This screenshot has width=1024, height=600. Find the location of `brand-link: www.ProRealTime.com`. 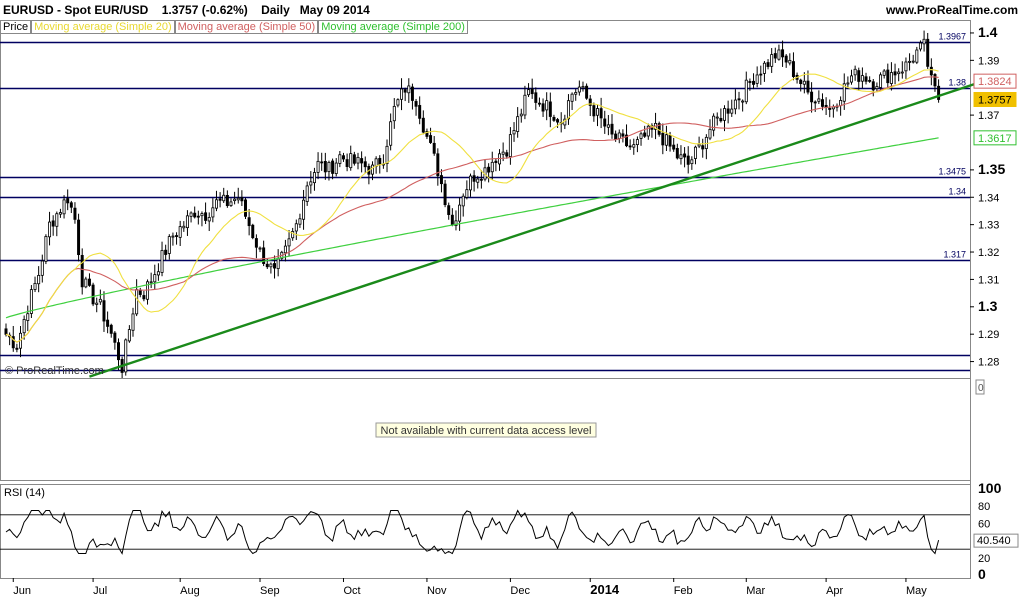

brand-link: www.ProRealTime.com is located at coordinates (951, 10).